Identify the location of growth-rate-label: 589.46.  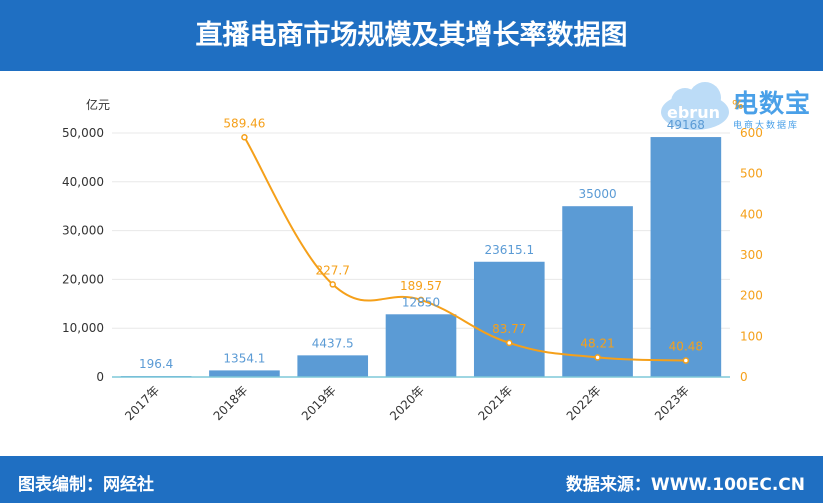
(244, 123).